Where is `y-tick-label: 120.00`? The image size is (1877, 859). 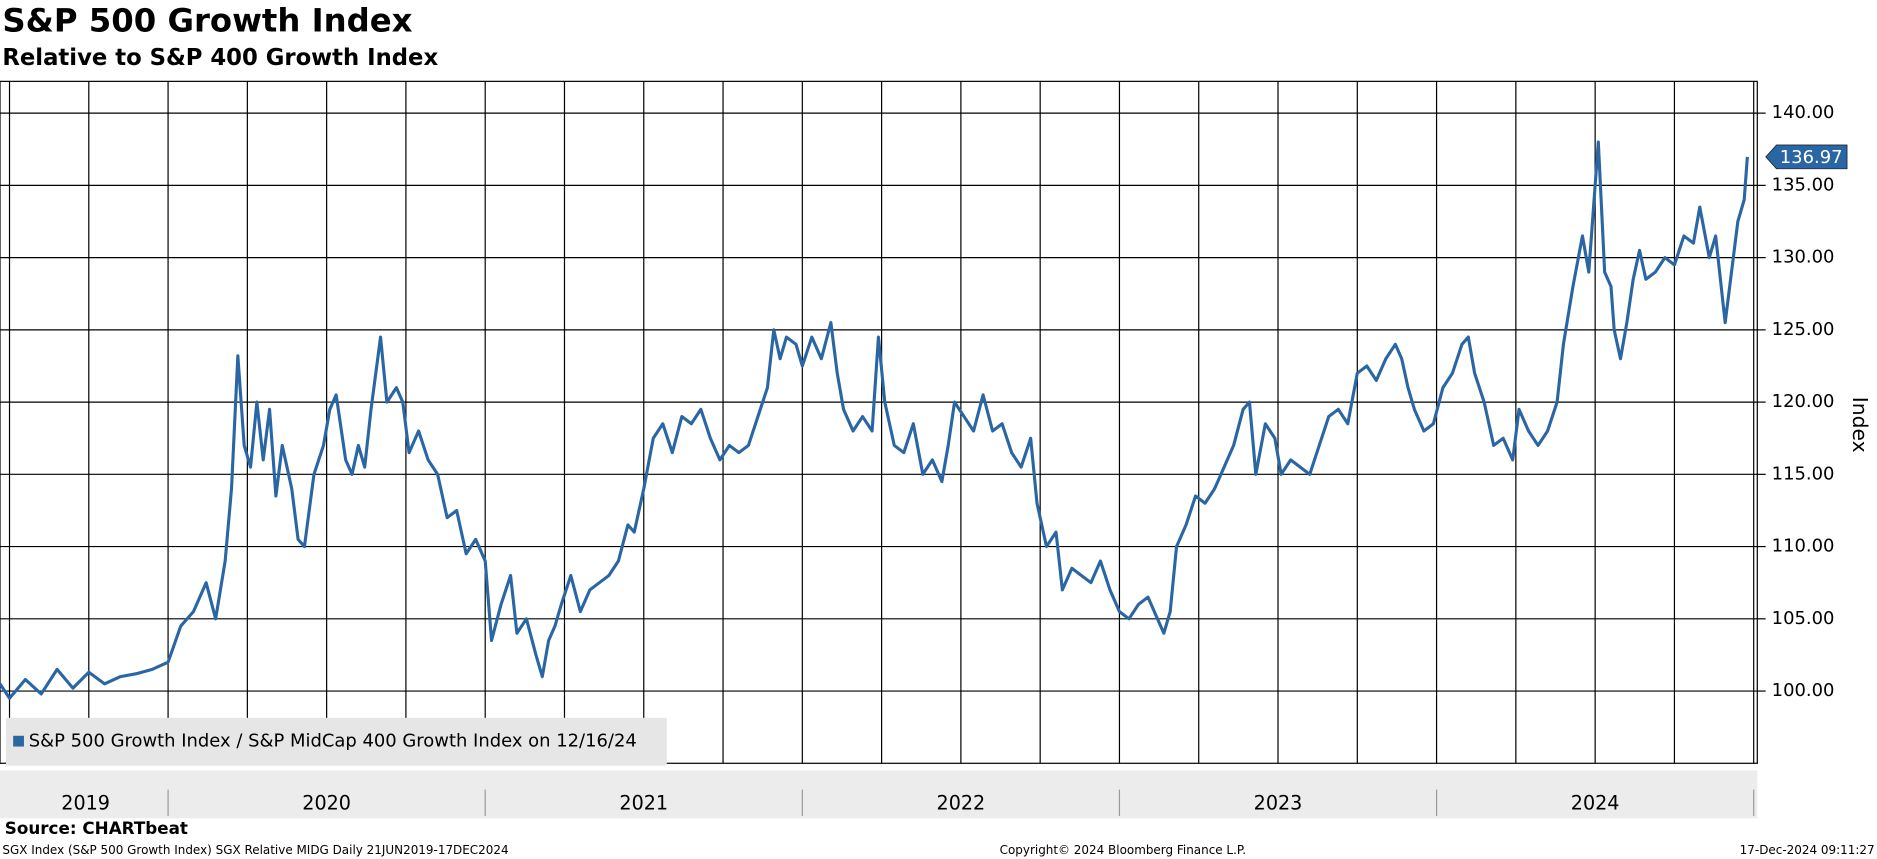 y-tick-label: 120.00 is located at coordinates (1803, 401).